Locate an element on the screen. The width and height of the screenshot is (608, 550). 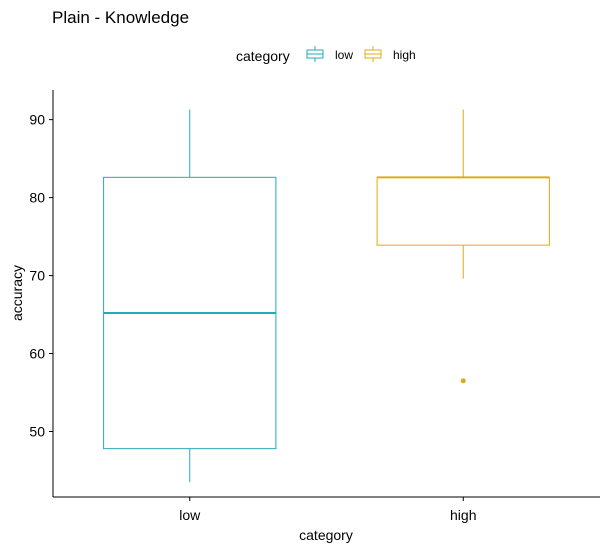
legend-title: category is located at coordinates (263, 56).